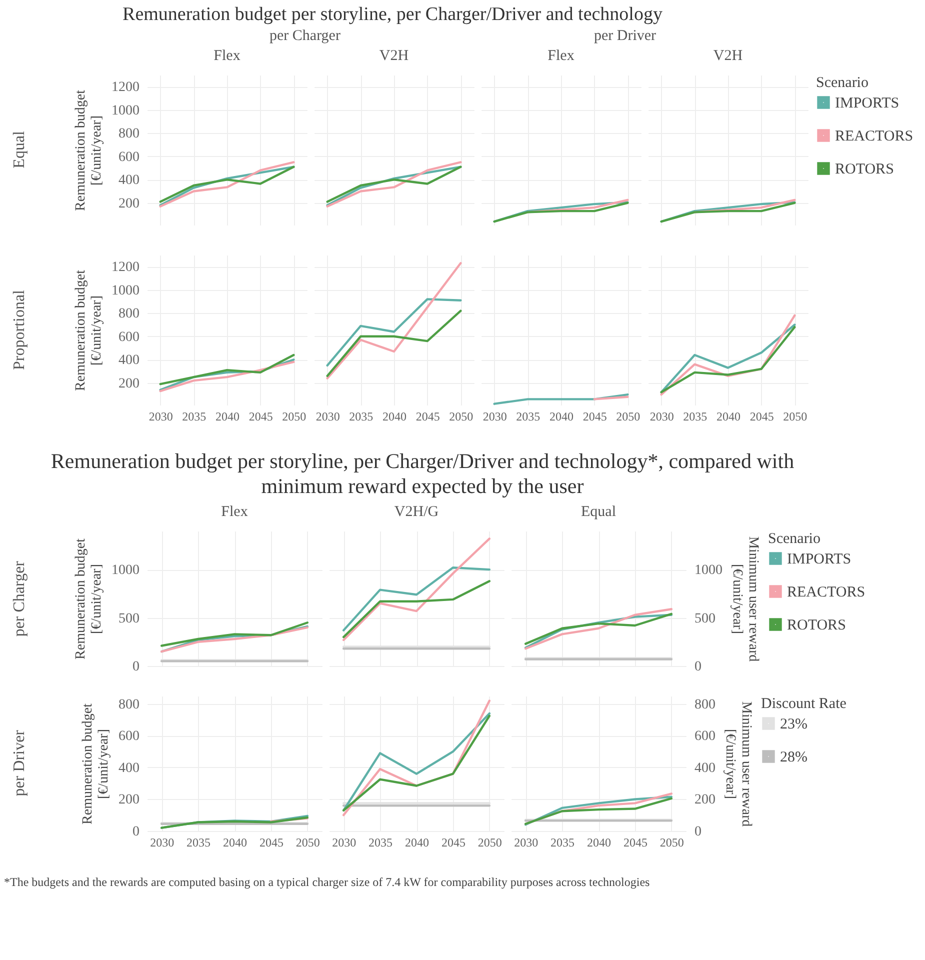 The width and height of the screenshot is (925, 960). What do you see at coordinates (794, 758) in the screenshot?
I see `legend-label: 28%` at bounding box center [794, 758].